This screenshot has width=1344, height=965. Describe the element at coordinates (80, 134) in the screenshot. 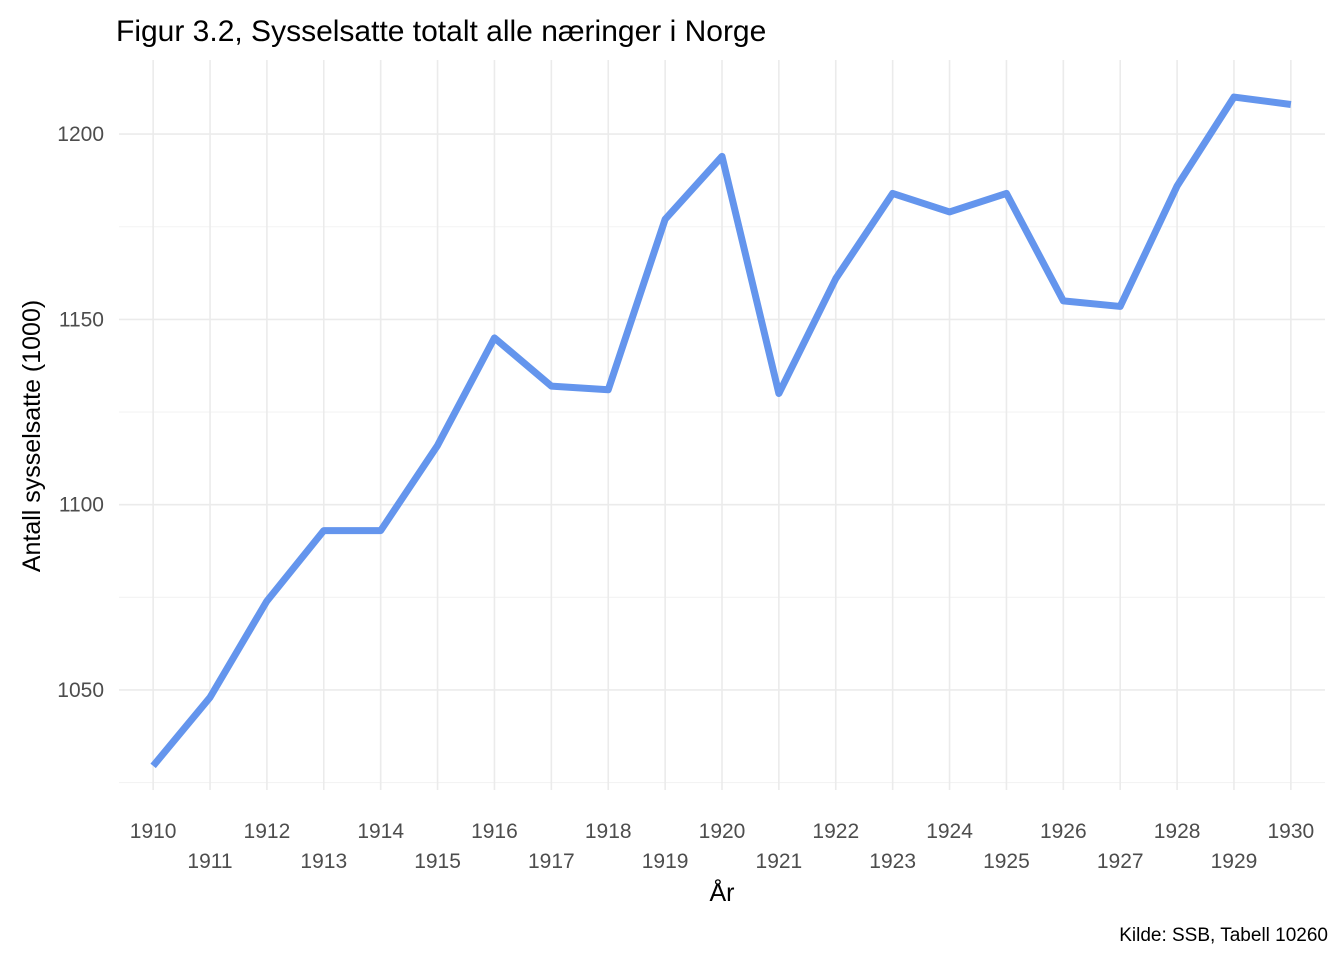

I see `y-tick-label: 1200` at that location.